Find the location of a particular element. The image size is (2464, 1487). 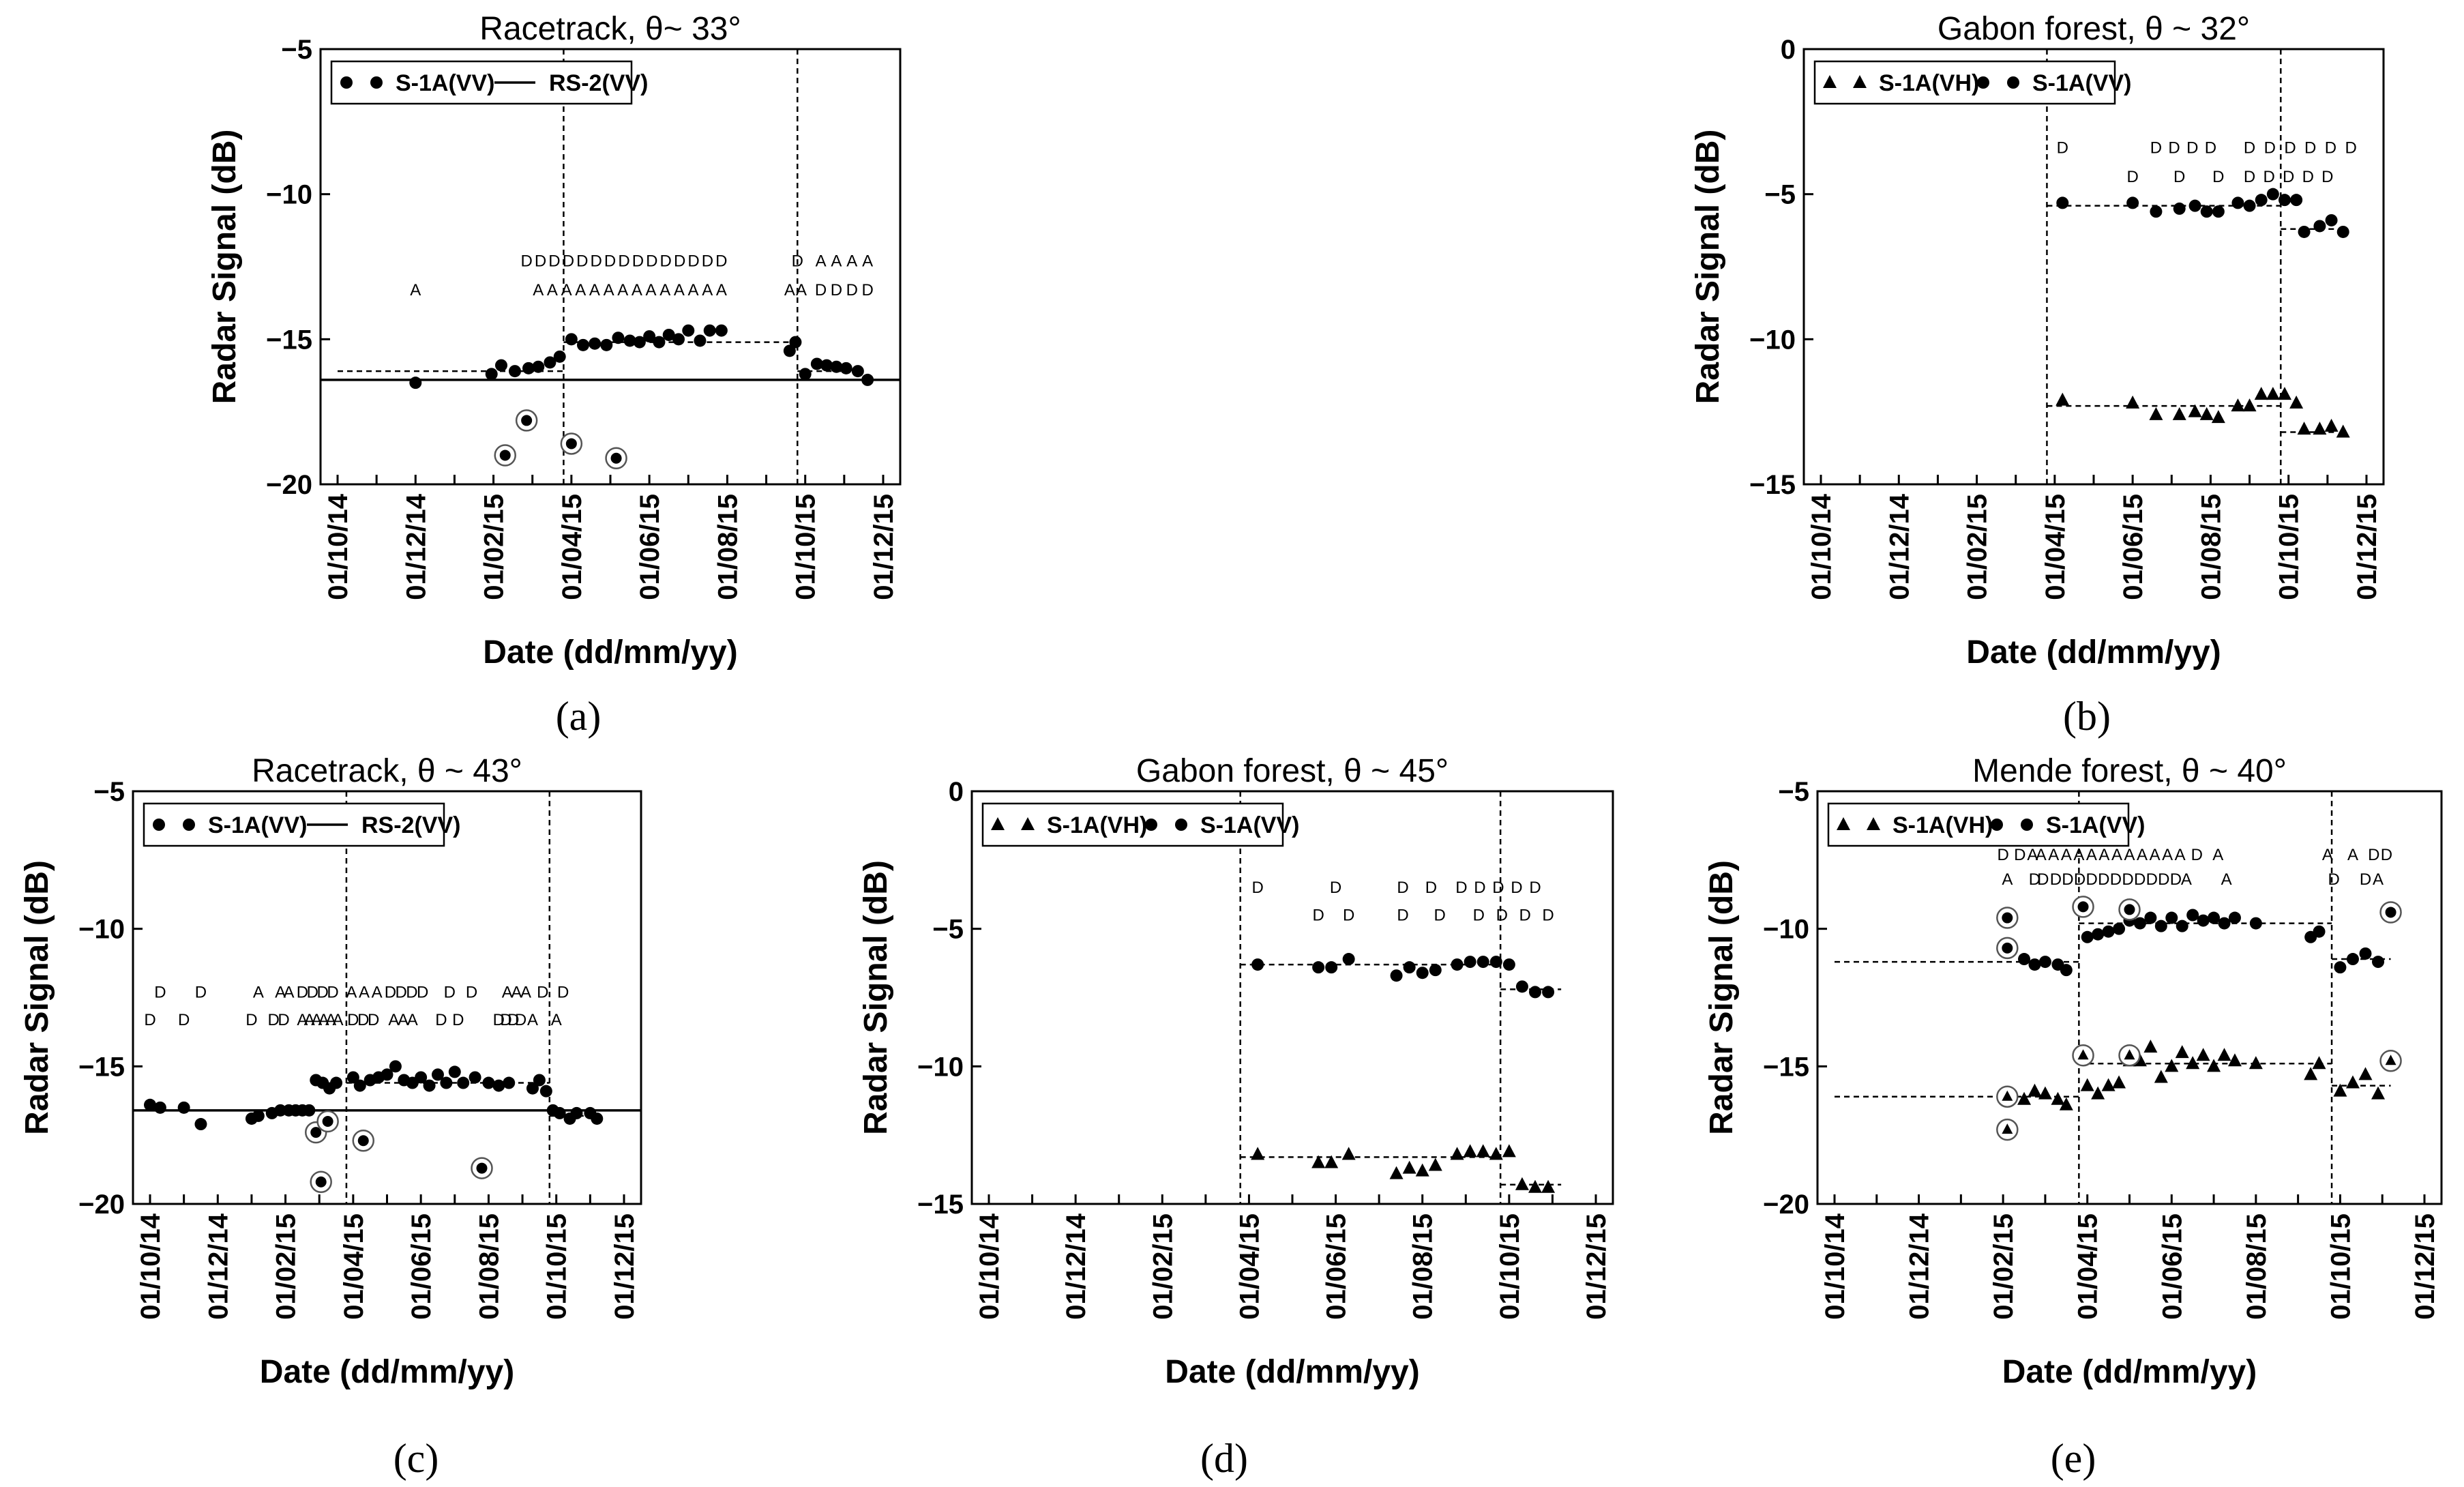

x-tick-label: 01/10/14 is located at coordinates (990, 1266).